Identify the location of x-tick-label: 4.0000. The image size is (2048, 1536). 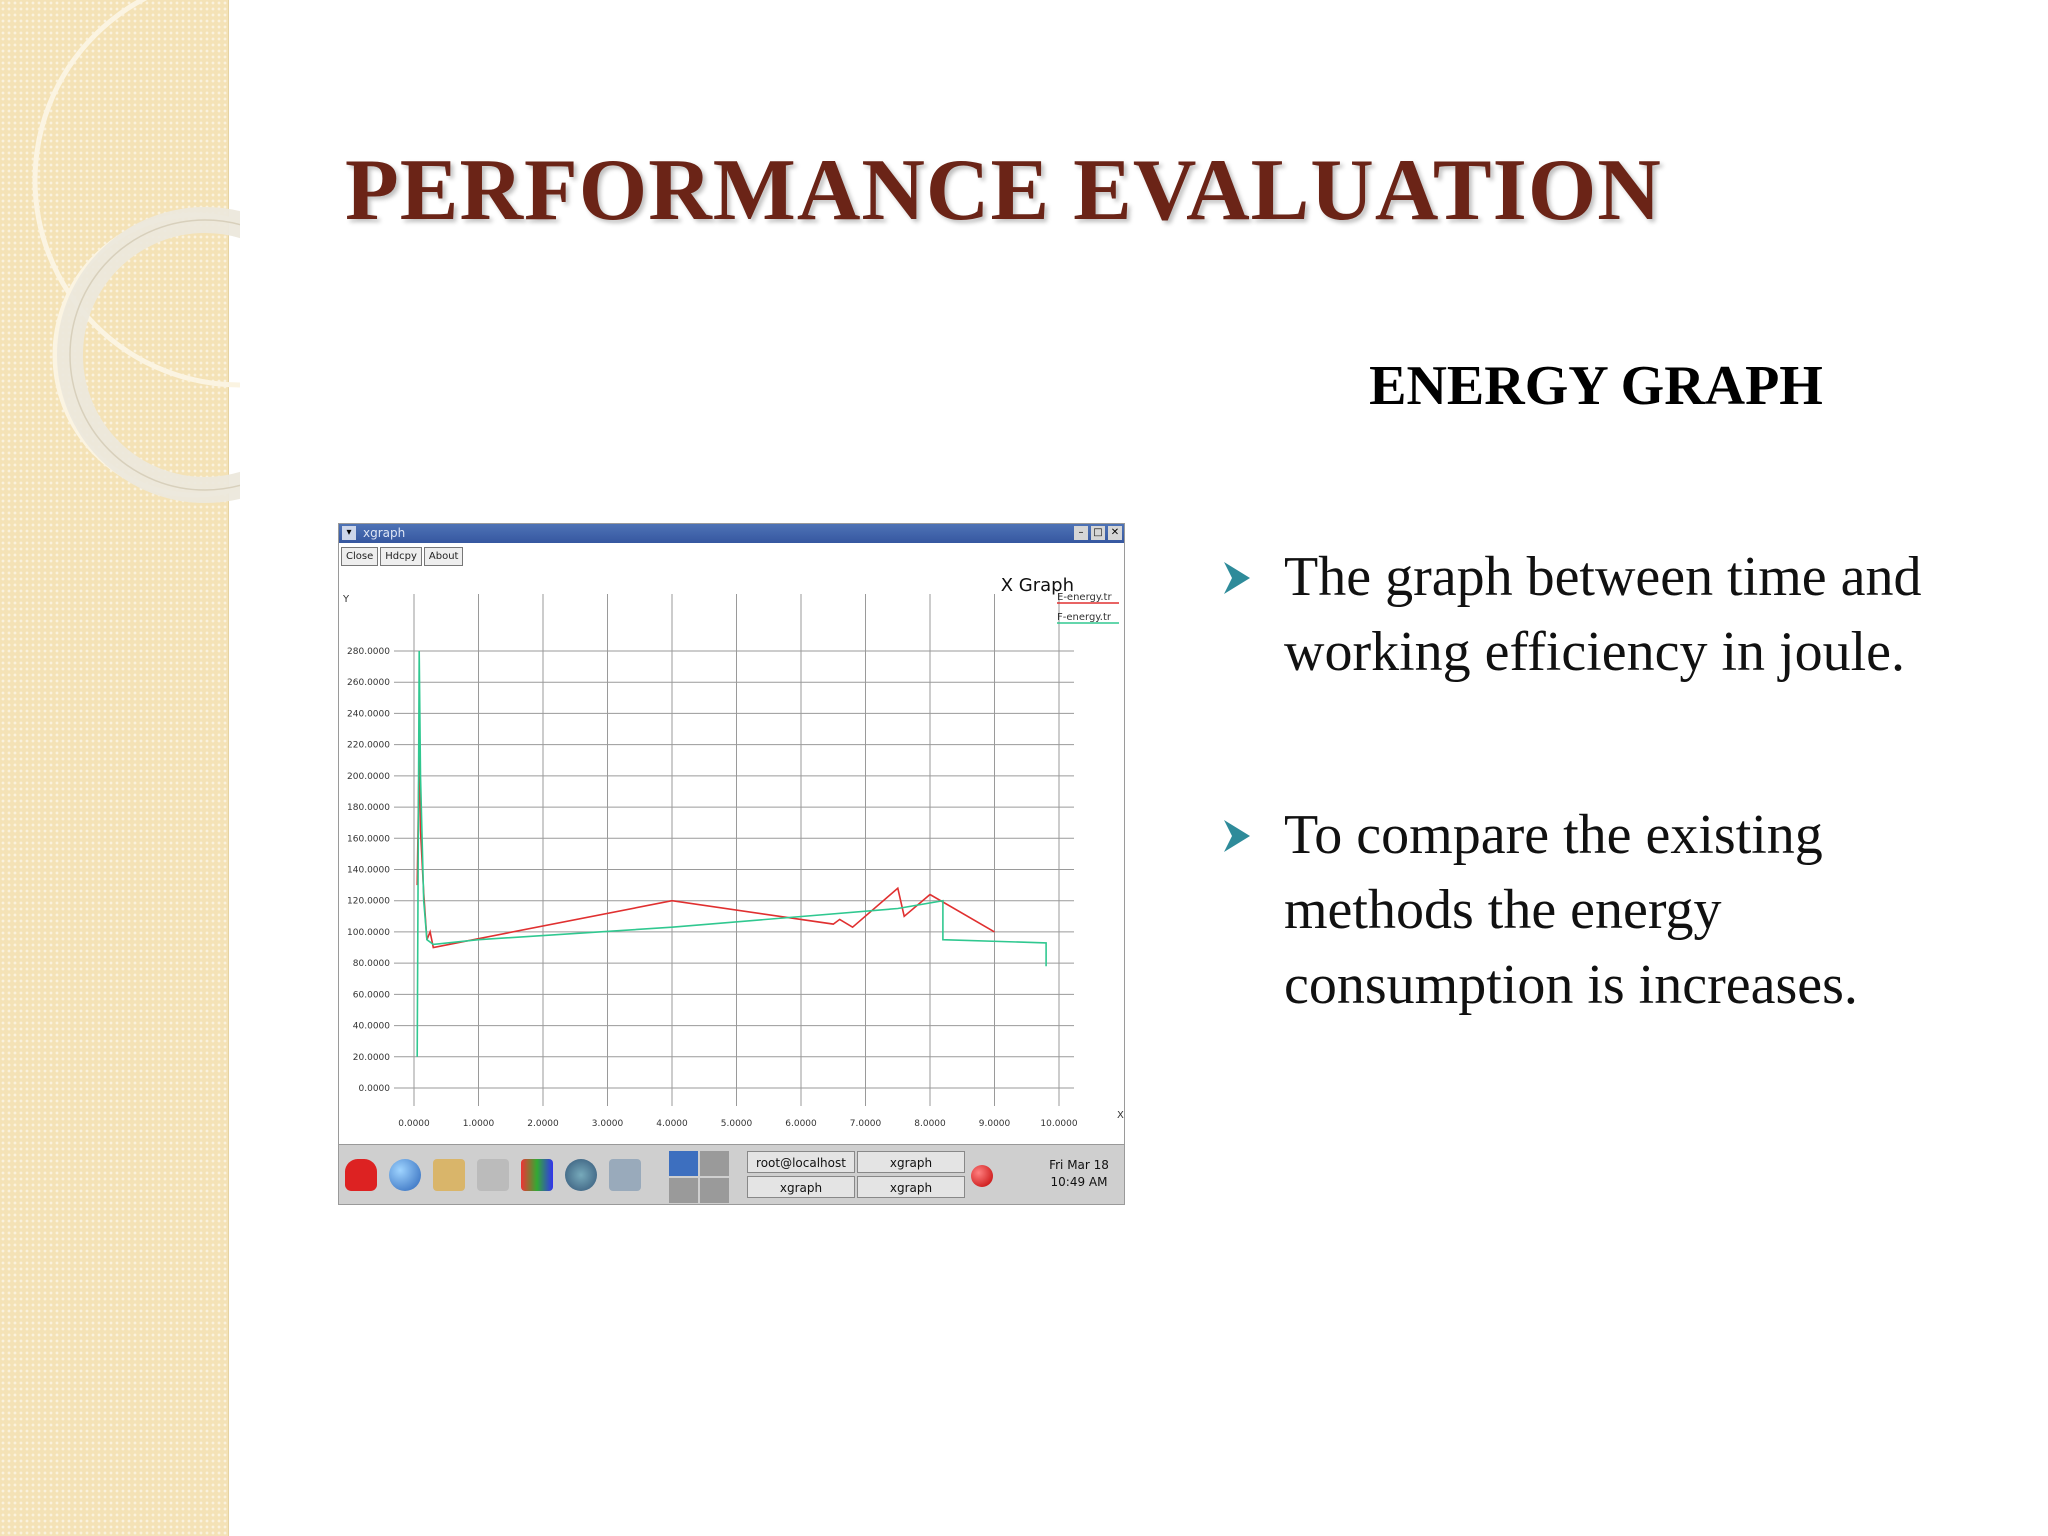
(672, 1124).